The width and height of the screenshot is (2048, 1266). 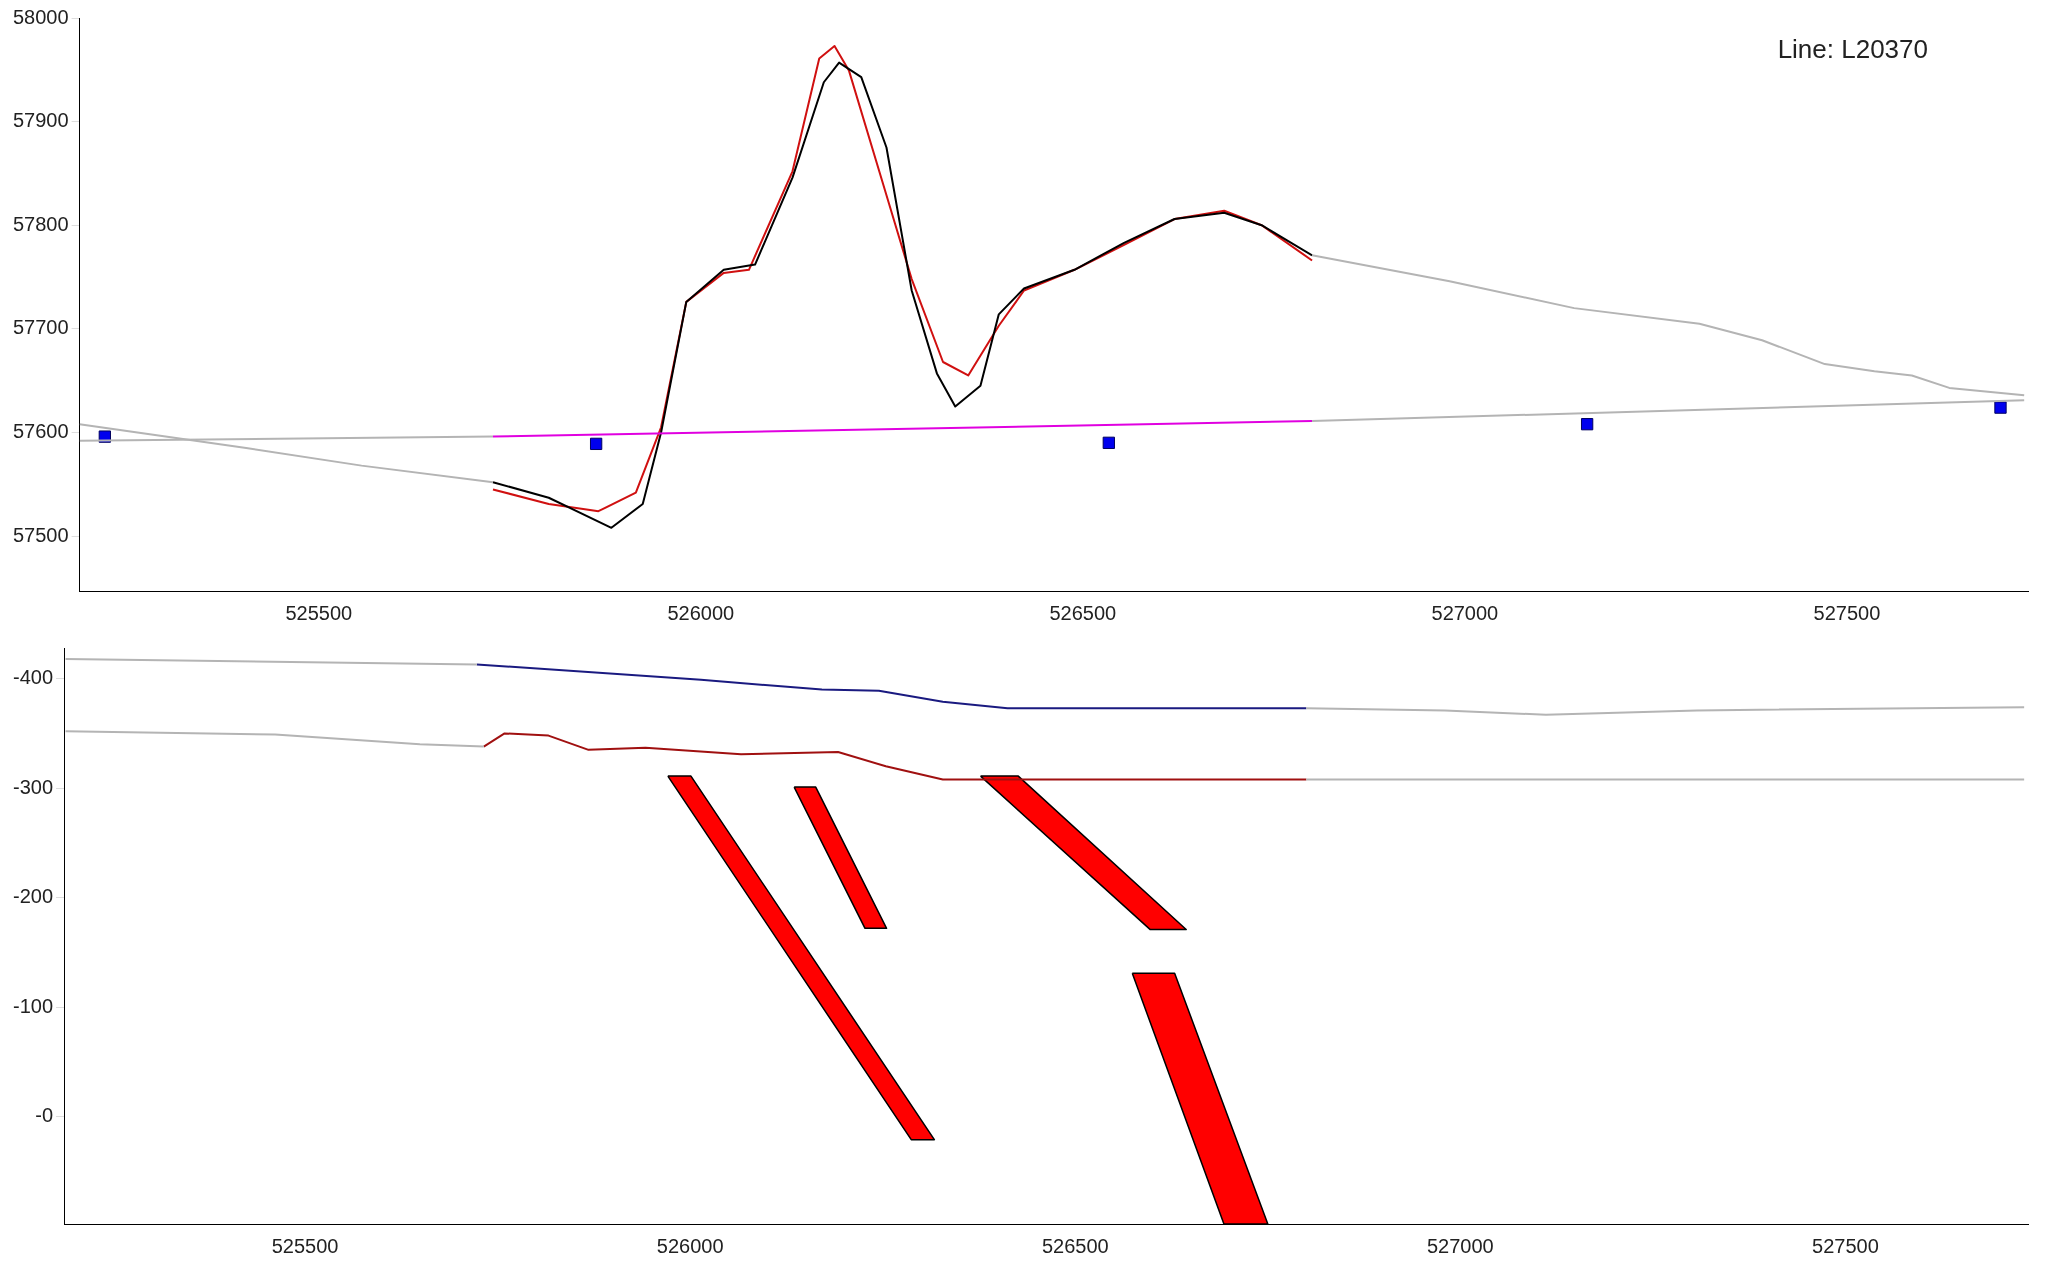 What do you see at coordinates (40, 534) in the screenshot?
I see `y-tick-label: 57500` at bounding box center [40, 534].